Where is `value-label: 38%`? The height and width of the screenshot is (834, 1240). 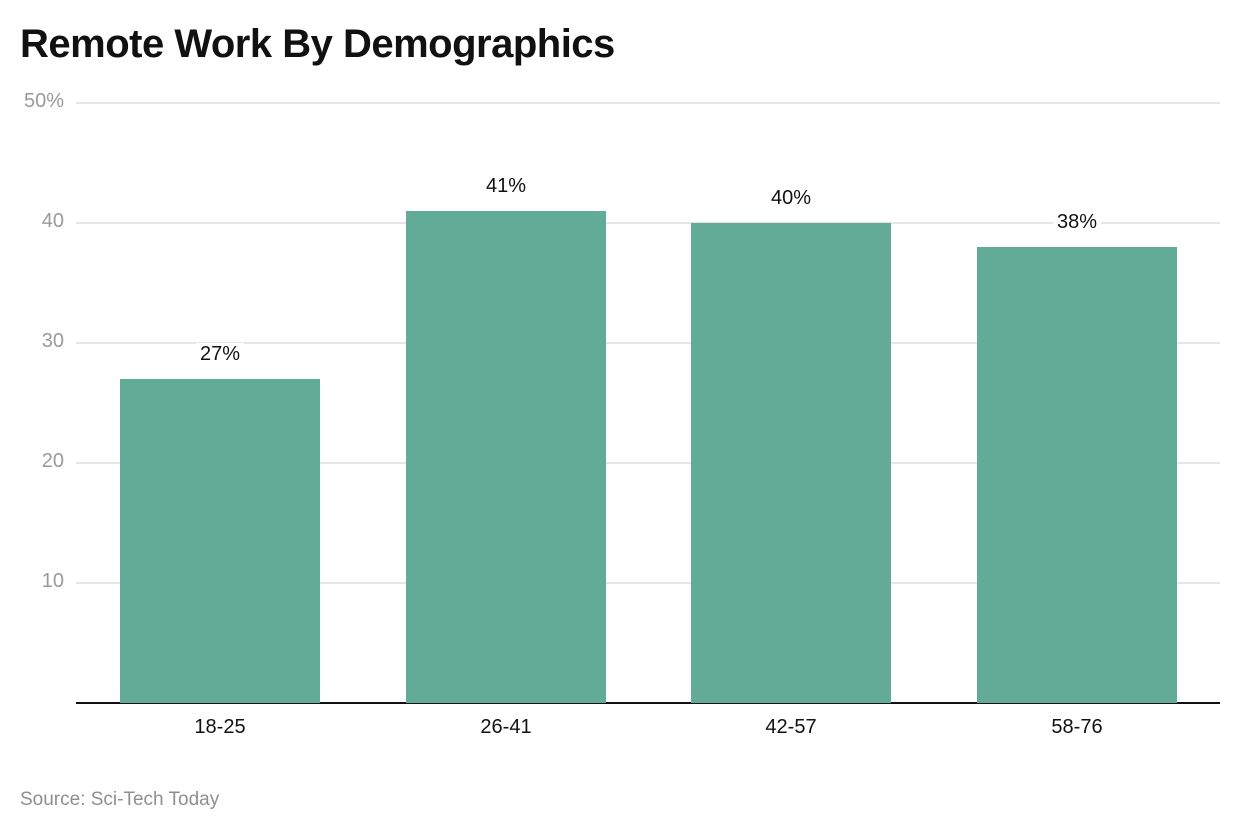 value-label: 38% is located at coordinates (1077, 222).